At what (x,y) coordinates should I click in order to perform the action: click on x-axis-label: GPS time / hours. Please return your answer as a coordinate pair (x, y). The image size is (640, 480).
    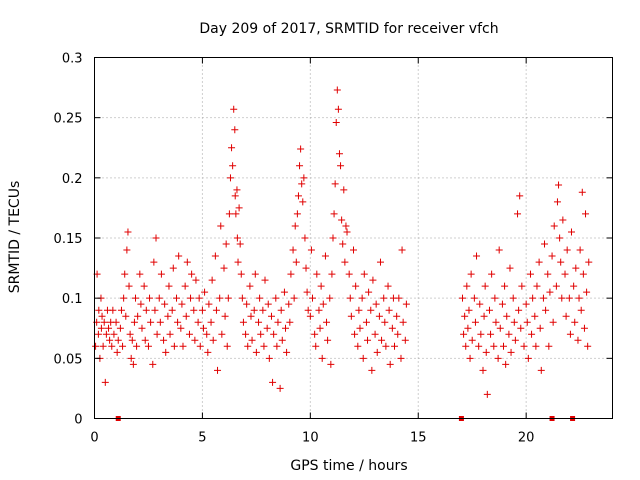
    Looking at the image, I should click on (348, 466).